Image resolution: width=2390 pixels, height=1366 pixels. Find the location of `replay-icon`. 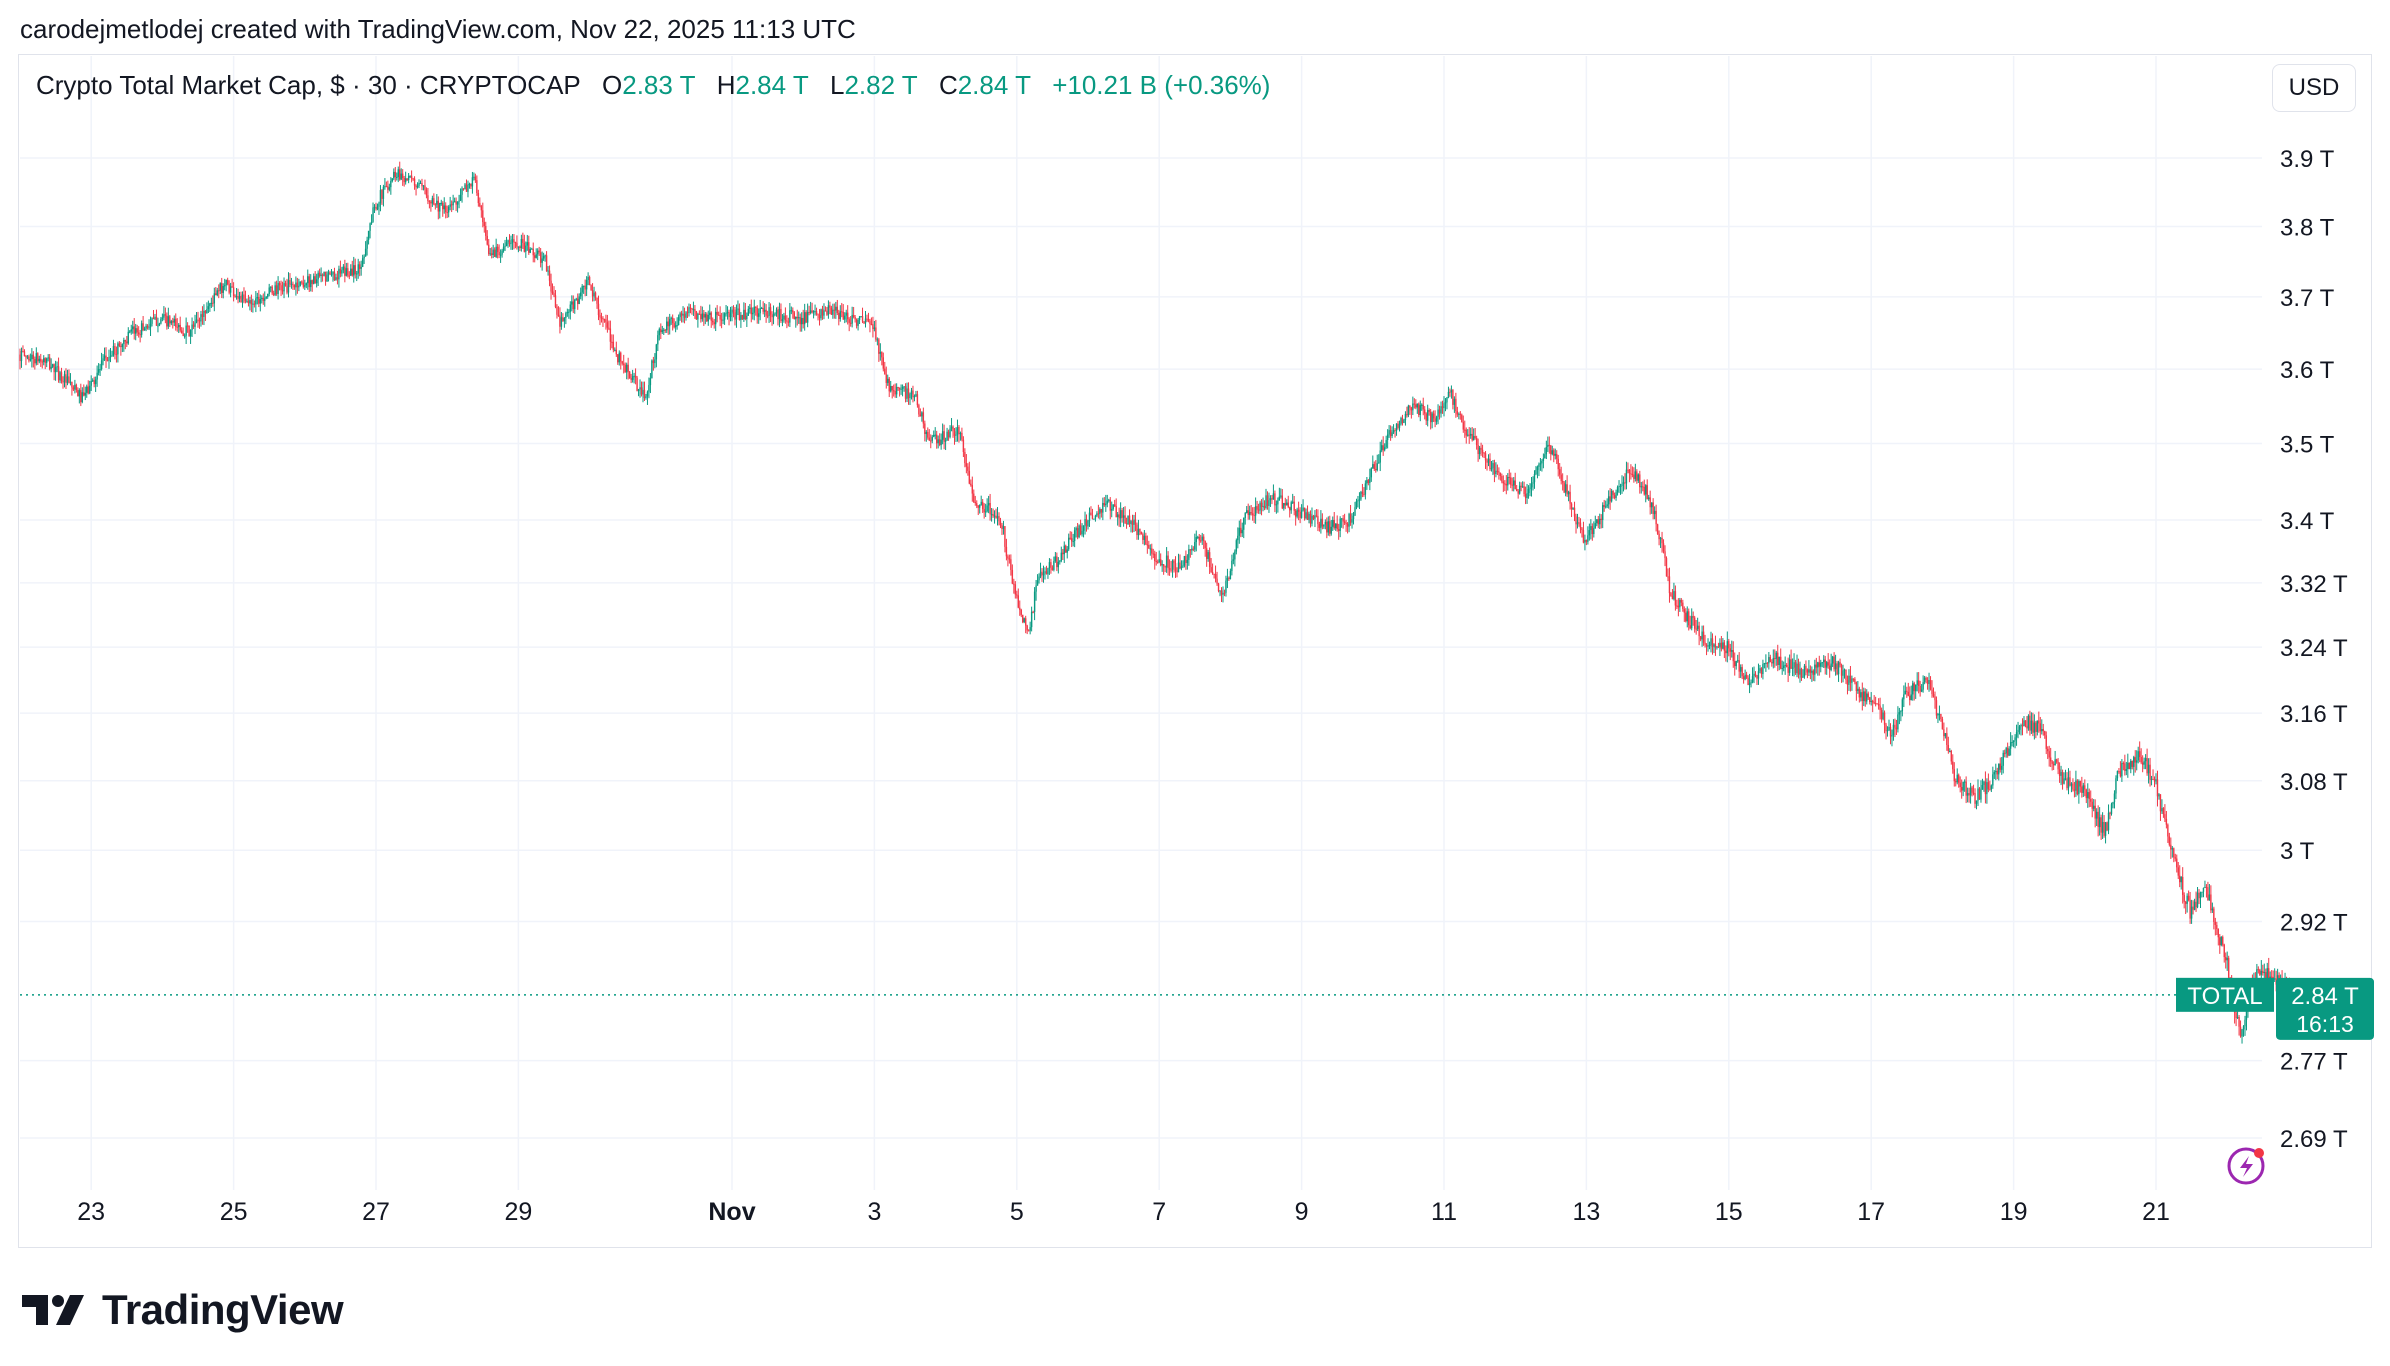

replay-icon is located at coordinates (2246, 1166).